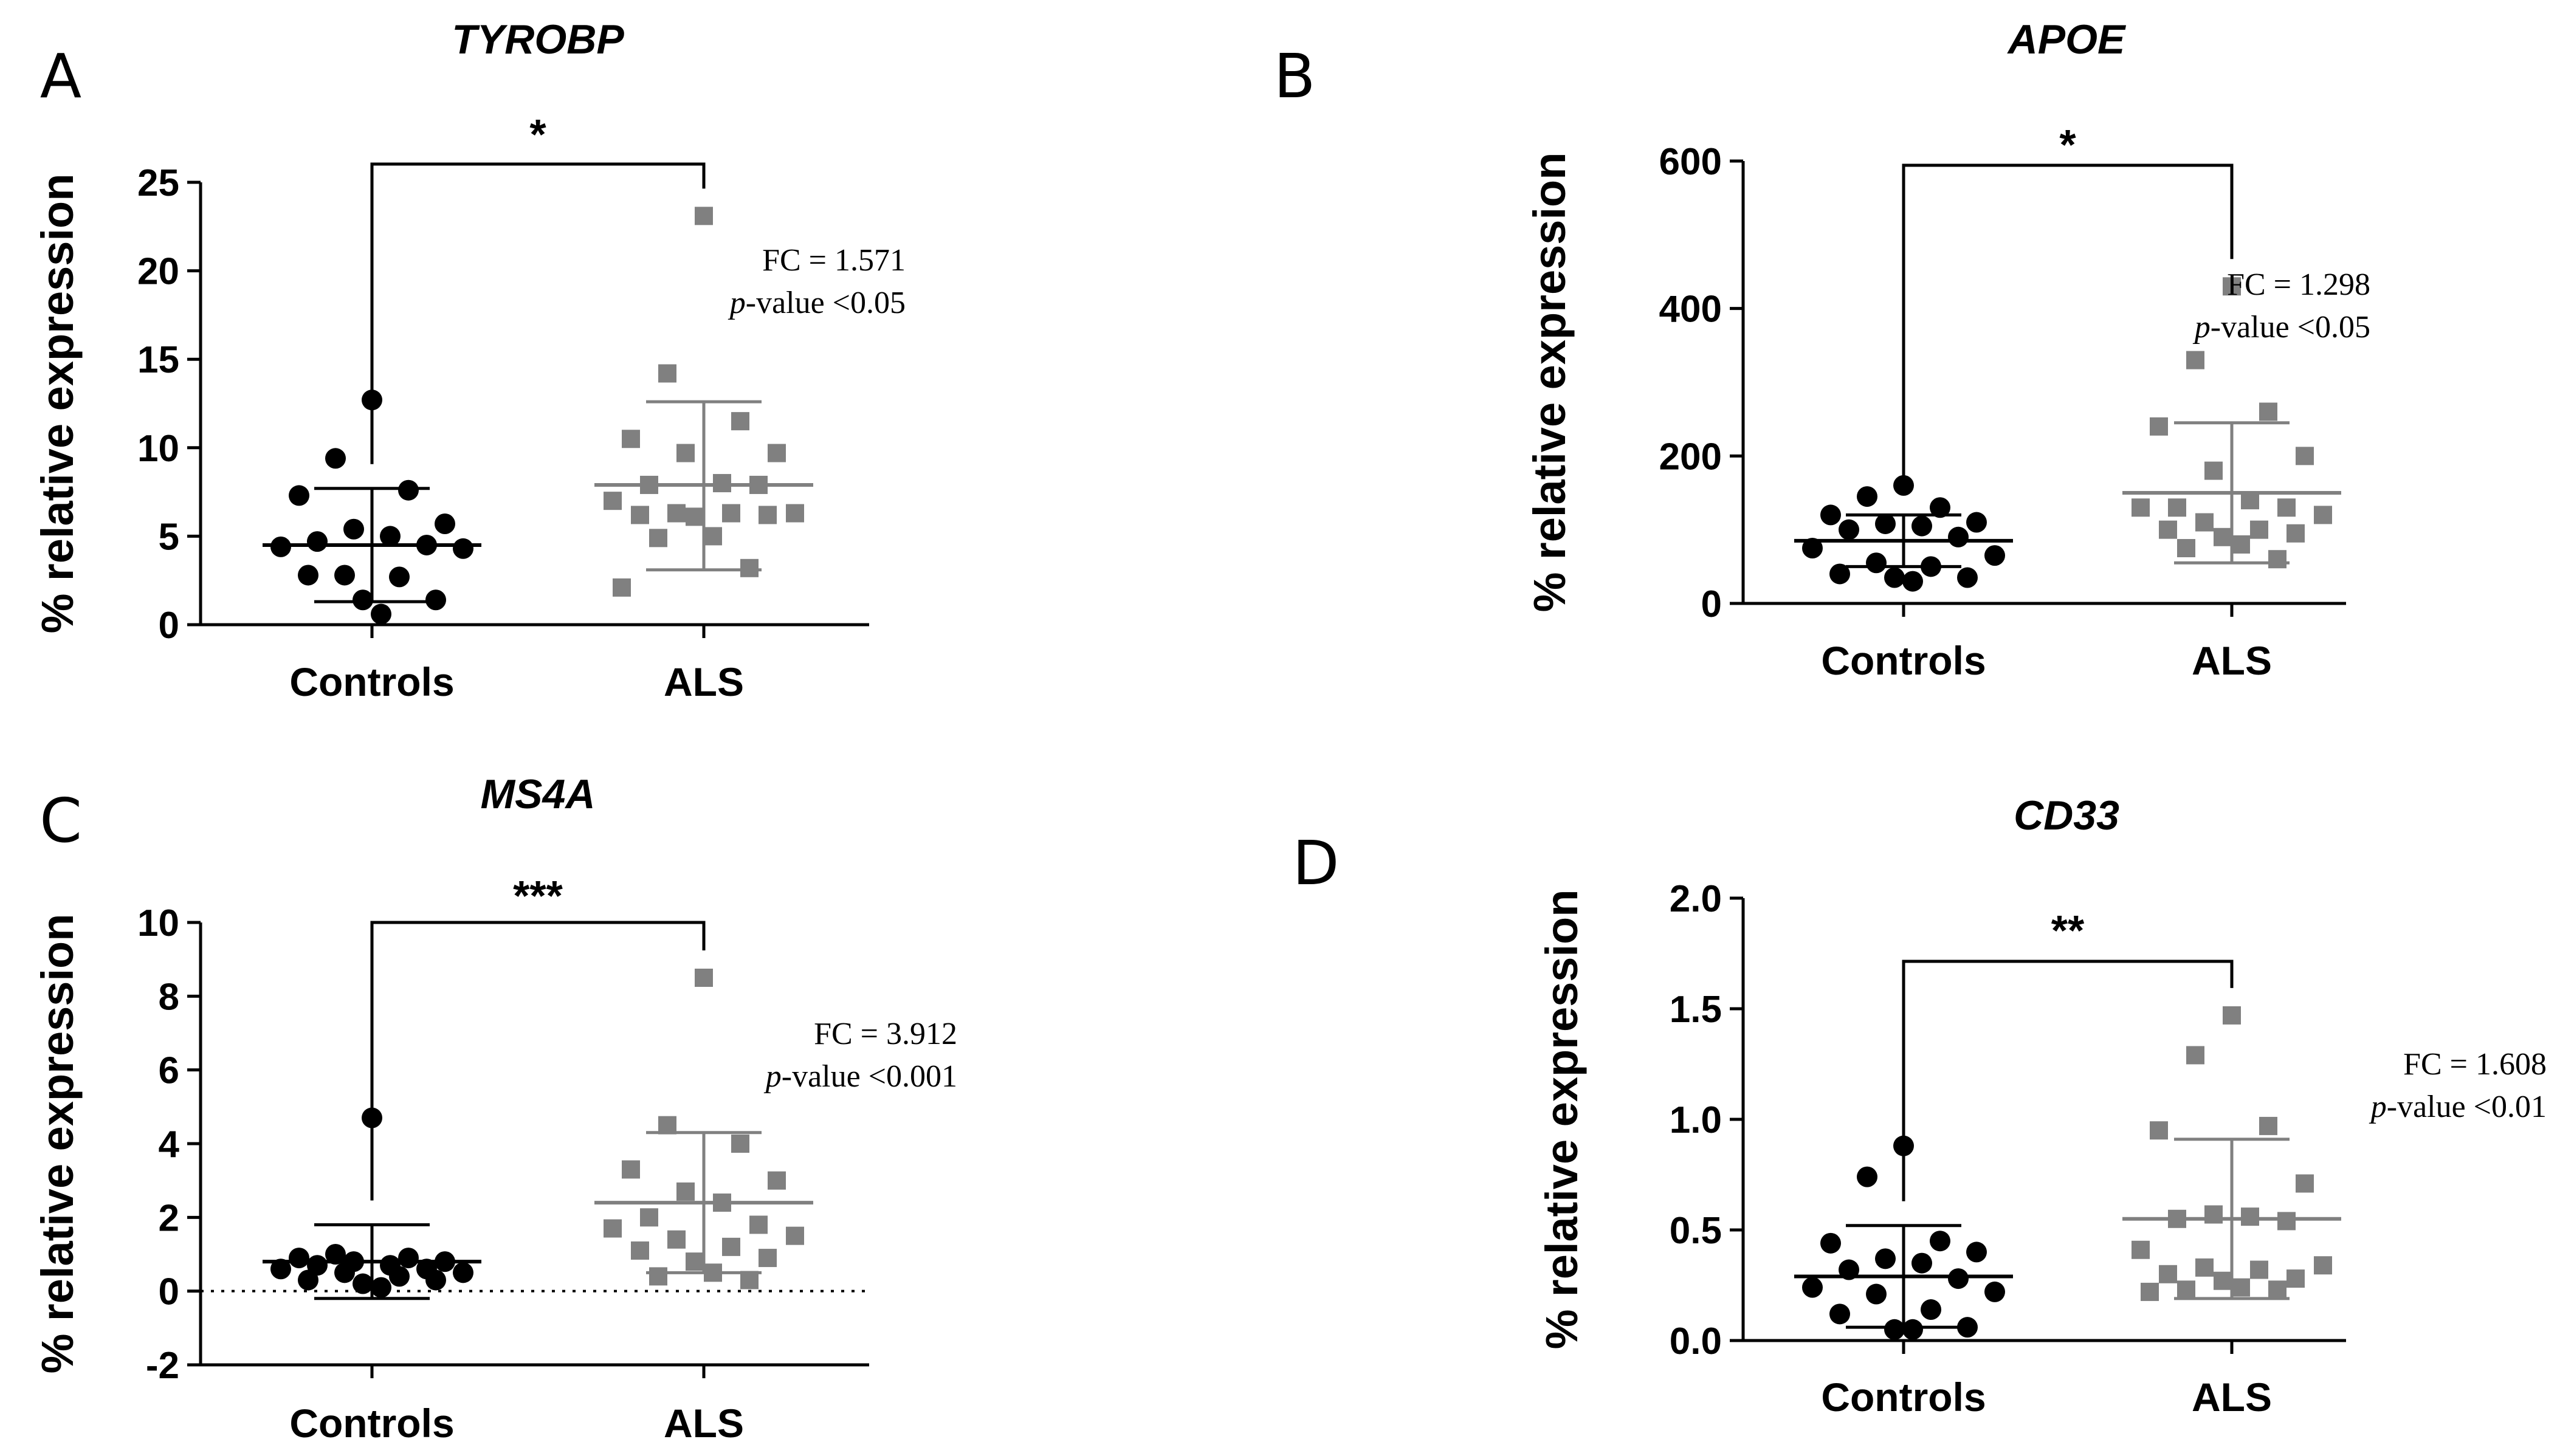  What do you see at coordinates (869, 1076) in the screenshot?
I see `p-value-text: -value <0.001` at bounding box center [869, 1076].